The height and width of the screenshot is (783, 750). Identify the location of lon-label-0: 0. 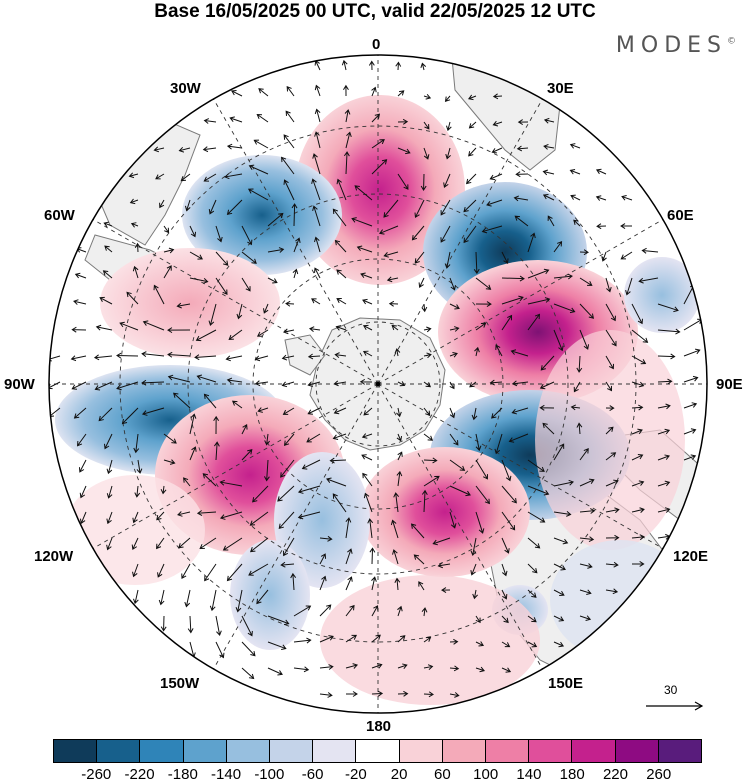
(376, 44).